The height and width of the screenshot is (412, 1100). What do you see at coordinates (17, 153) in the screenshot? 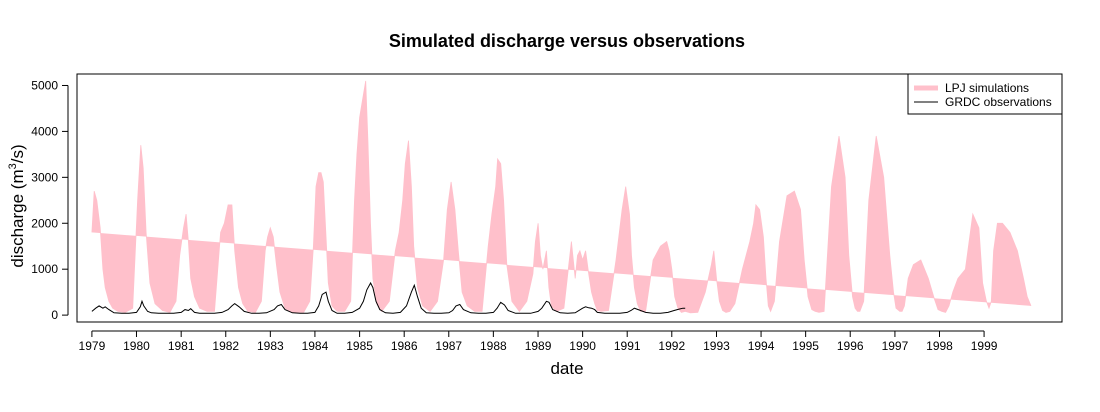
I see `y-axis-label-tail: /s)` at bounding box center [17, 153].